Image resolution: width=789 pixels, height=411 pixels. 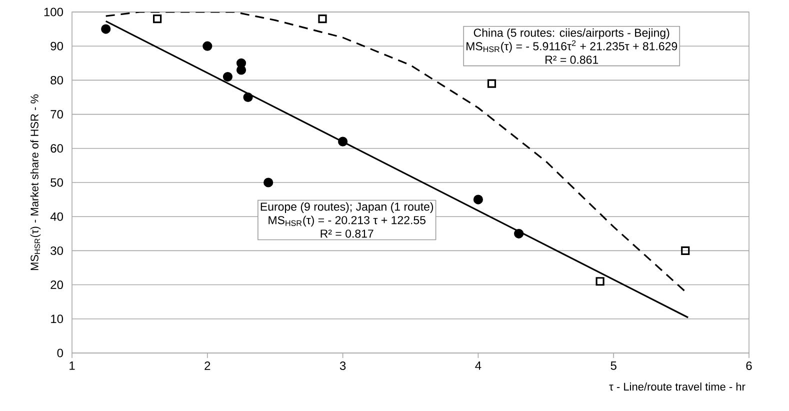 I want to click on y-tick-label: 10, so click(x=57, y=319).